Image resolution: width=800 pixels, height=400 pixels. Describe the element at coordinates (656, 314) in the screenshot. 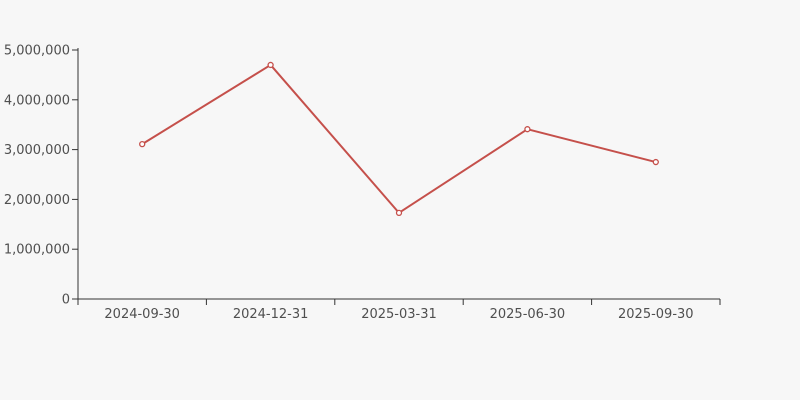

I see `x-axis-tick-label: 2025-09-30` at that location.